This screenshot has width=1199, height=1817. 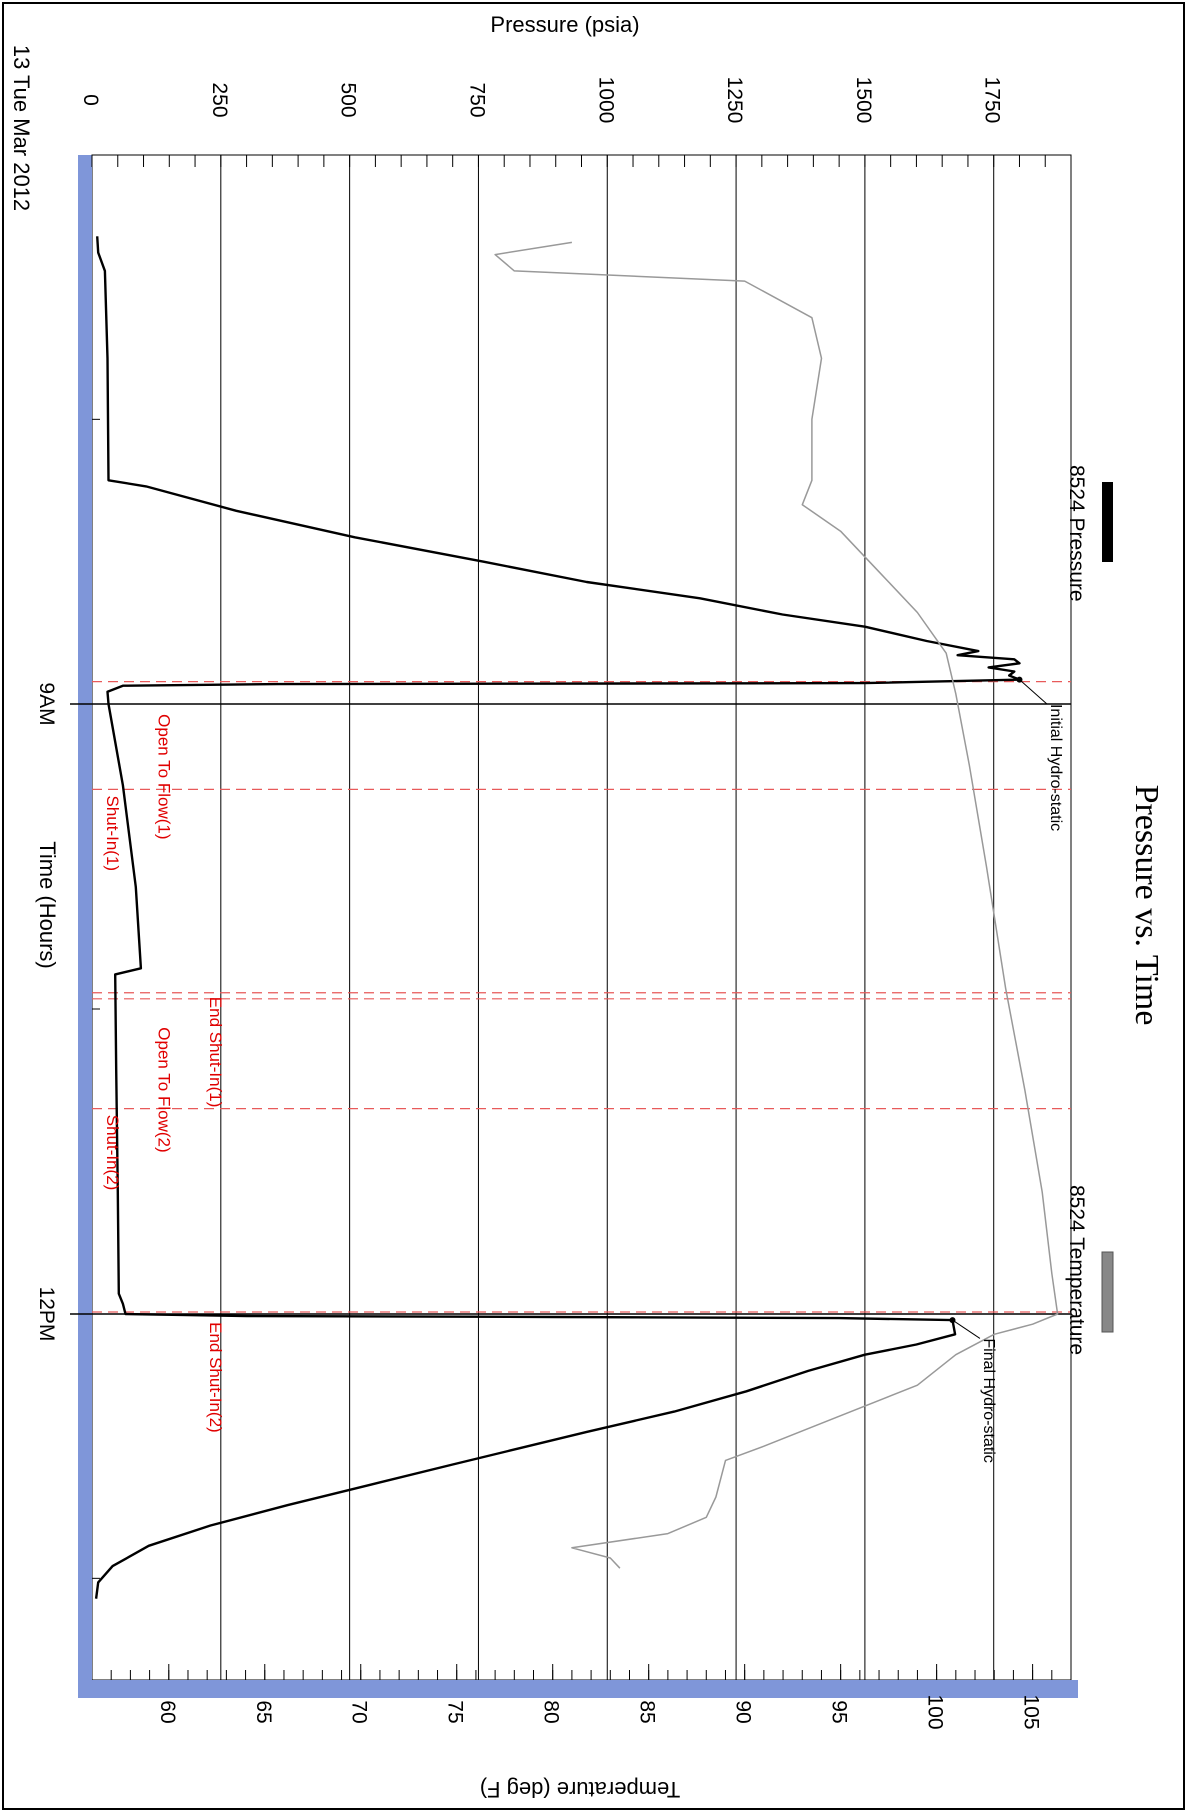 What do you see at coordinates (85, 926) in the screenshot?
I see `time-axis-band` at bounding box center [85, 926].